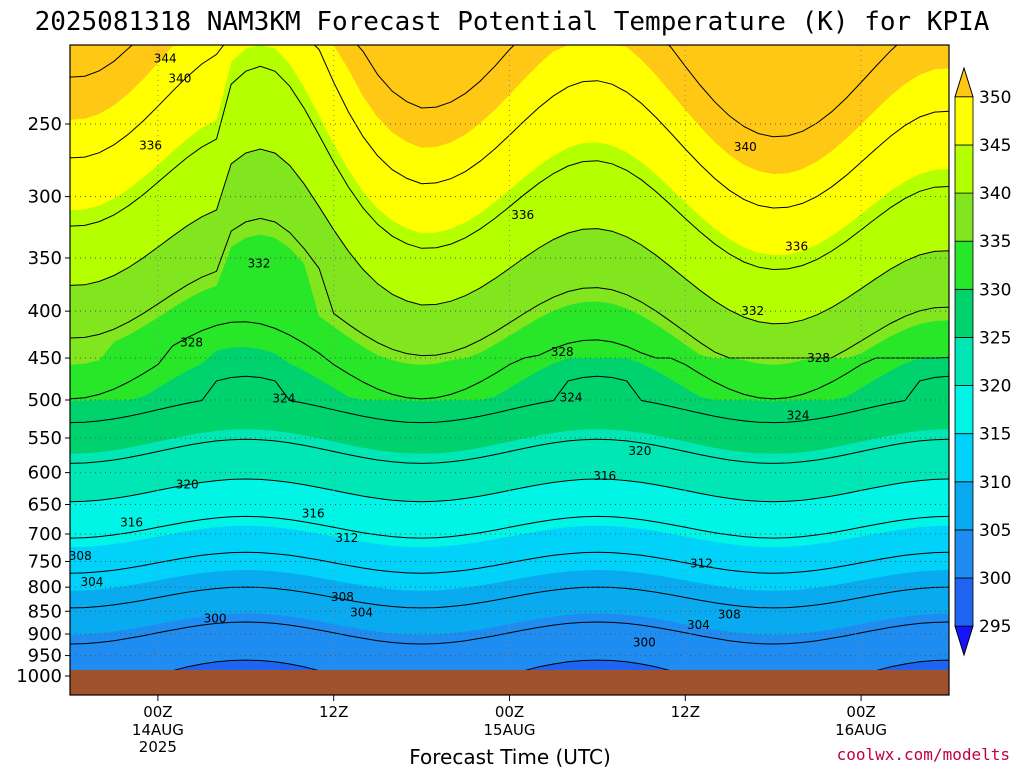  I want to click on colorbar-label-4: 315, so click(995, 435).